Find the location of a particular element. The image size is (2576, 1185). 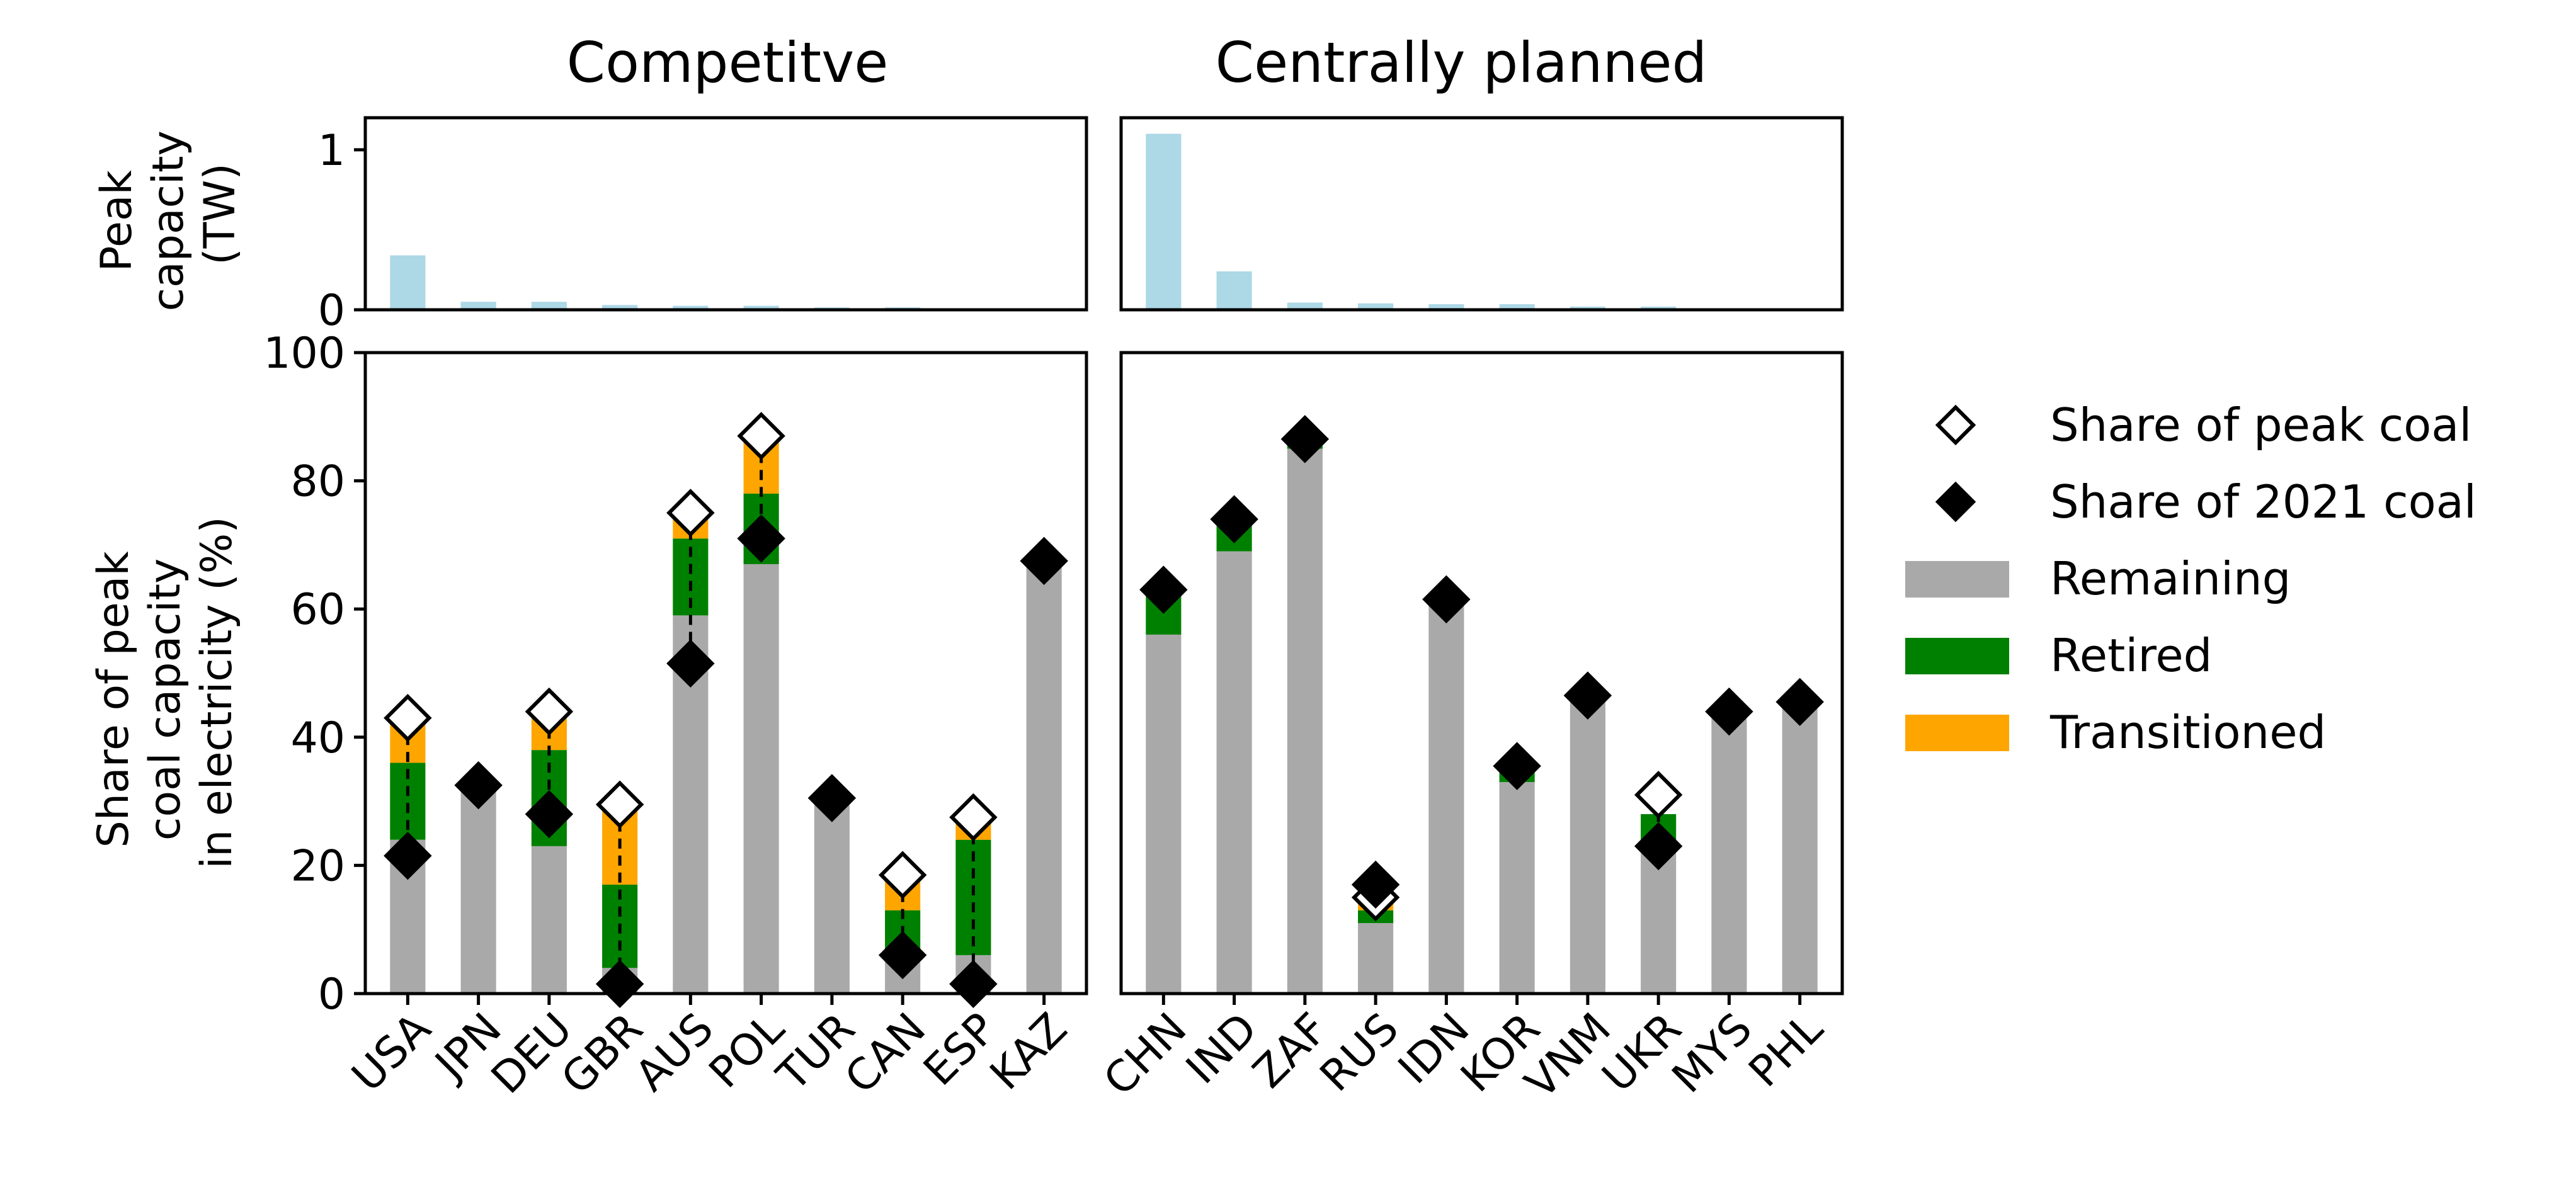

top-ylabel-line-3: (TW) is located at coordinates (220, 214).